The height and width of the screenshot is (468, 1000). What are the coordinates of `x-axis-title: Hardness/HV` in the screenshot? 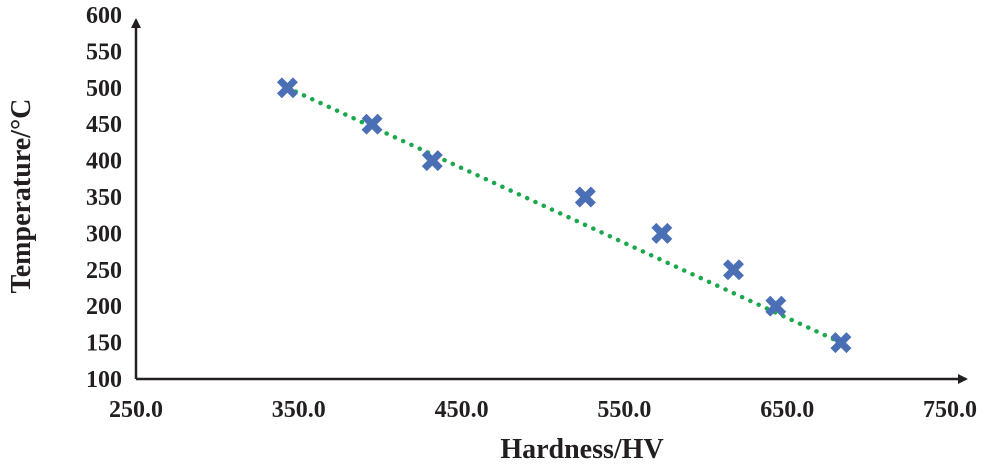 It's located at (581, 449).